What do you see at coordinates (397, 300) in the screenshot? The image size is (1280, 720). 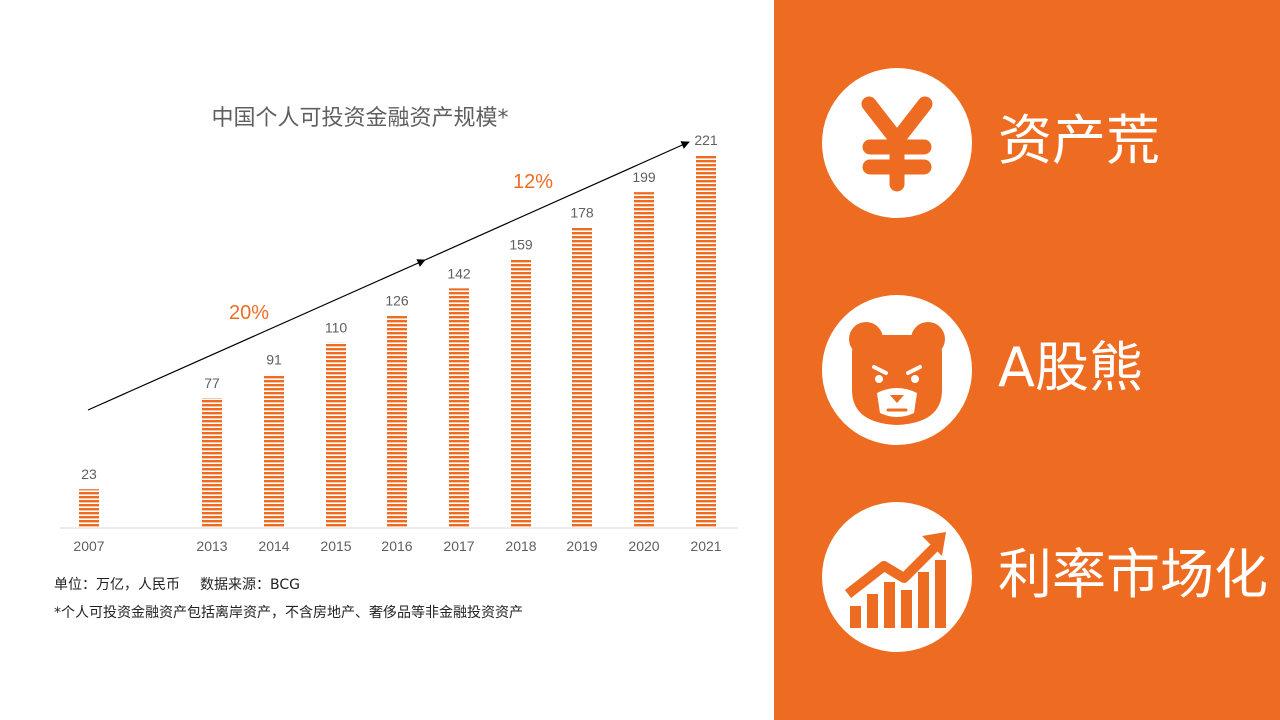 I see `data-label-2016: 126` at bounding box center [397, 300].